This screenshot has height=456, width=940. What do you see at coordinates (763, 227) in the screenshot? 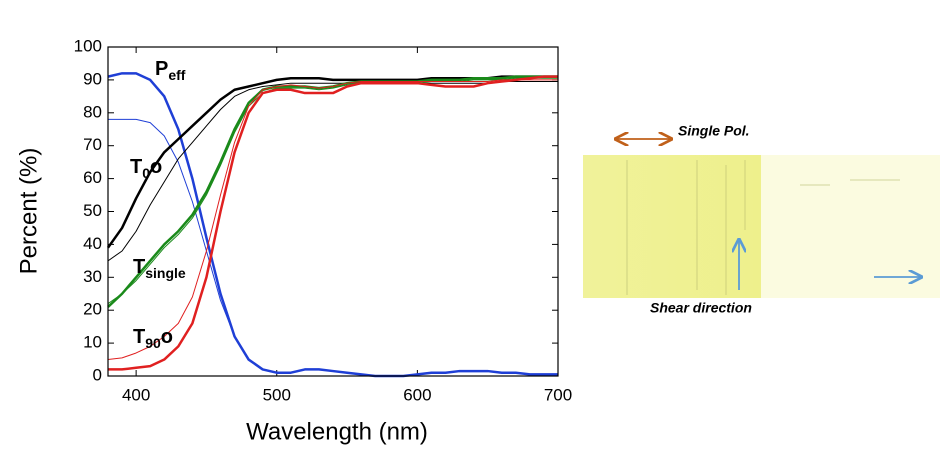
I see `photo-texture` at bounding box center [763, 227].